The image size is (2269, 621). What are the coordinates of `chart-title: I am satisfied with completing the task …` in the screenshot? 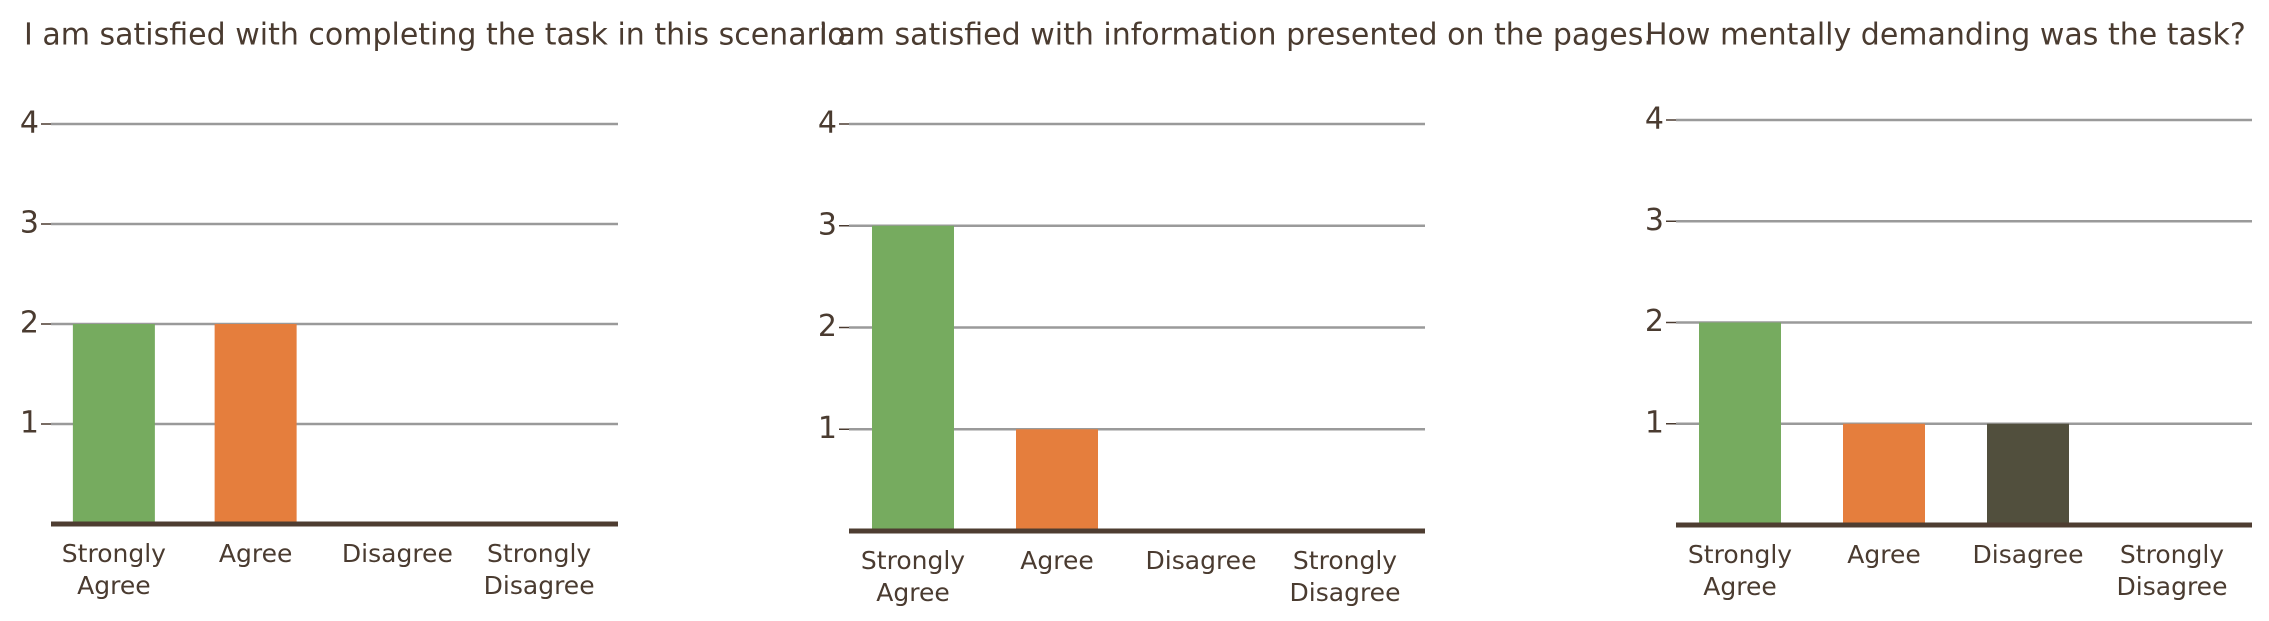 It's located at (439, 35).